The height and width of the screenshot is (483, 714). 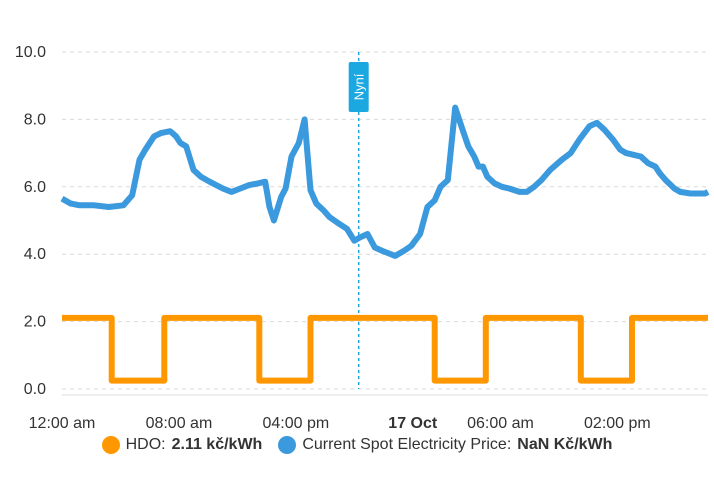 What do you see at coordinates (385, 349) in the screenshot?
I see `series-line-hdo` at bounding box center [385, 349].